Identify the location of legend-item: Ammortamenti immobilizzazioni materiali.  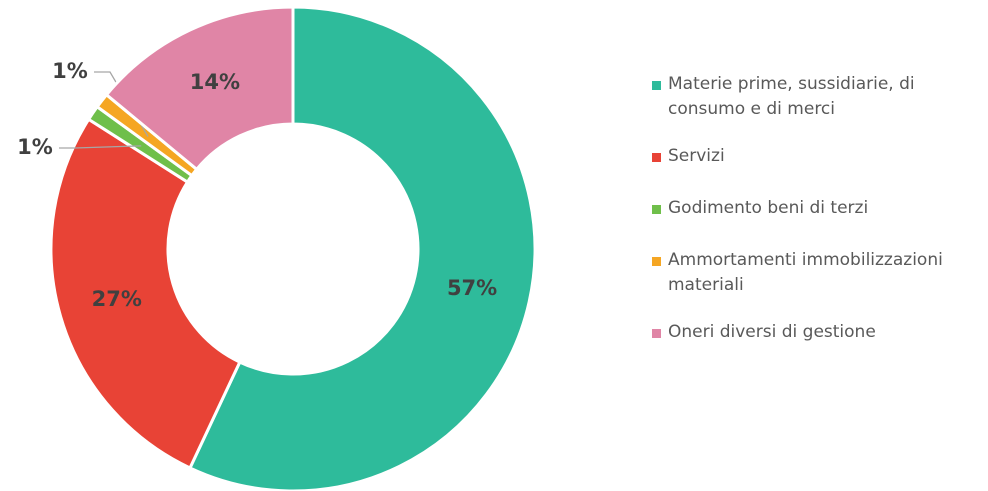
(812, 273).